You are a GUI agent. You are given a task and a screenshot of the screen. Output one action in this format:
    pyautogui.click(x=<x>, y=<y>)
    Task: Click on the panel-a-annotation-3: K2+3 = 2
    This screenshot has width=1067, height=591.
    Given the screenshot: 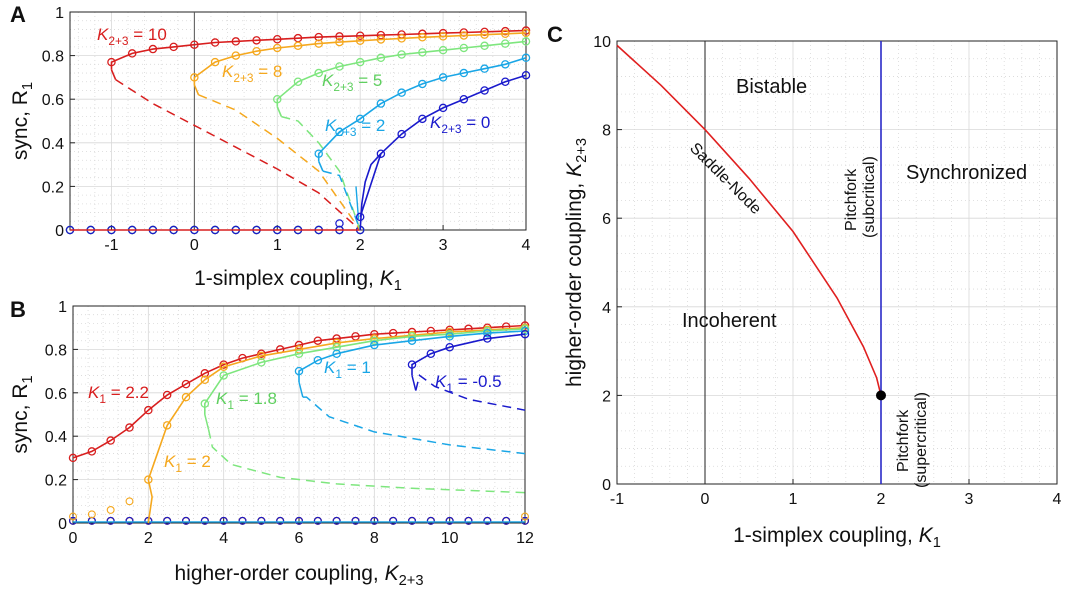 What is the action you would take?
    pyautogui.click(x=355, y=127)
    